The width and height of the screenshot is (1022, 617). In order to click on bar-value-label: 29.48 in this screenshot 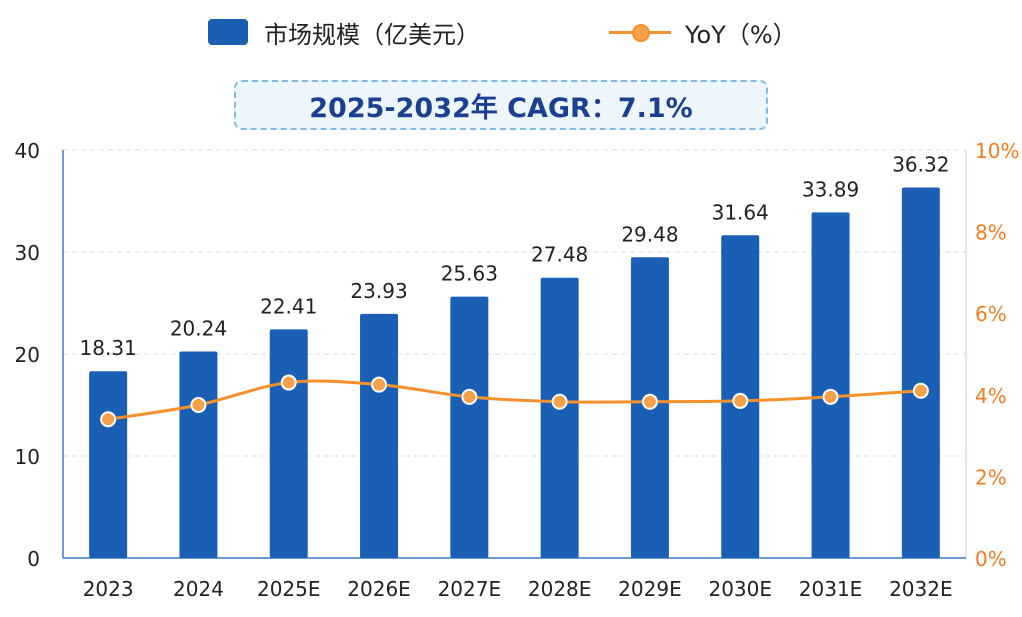, I will do `click(649, 234)`.